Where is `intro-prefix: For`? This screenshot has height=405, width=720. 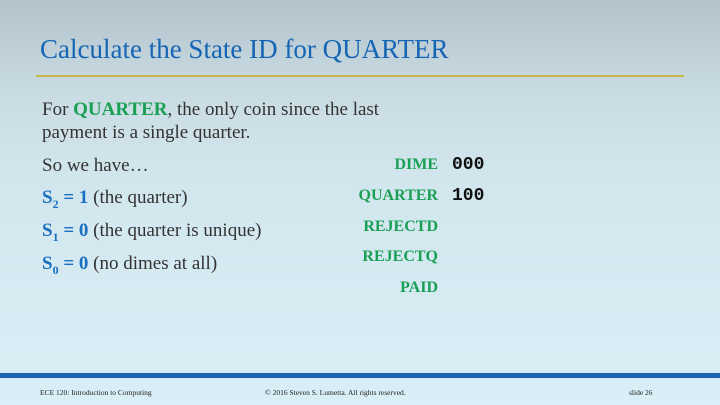 intro-prefix: For is located at coordinates (58, 109).